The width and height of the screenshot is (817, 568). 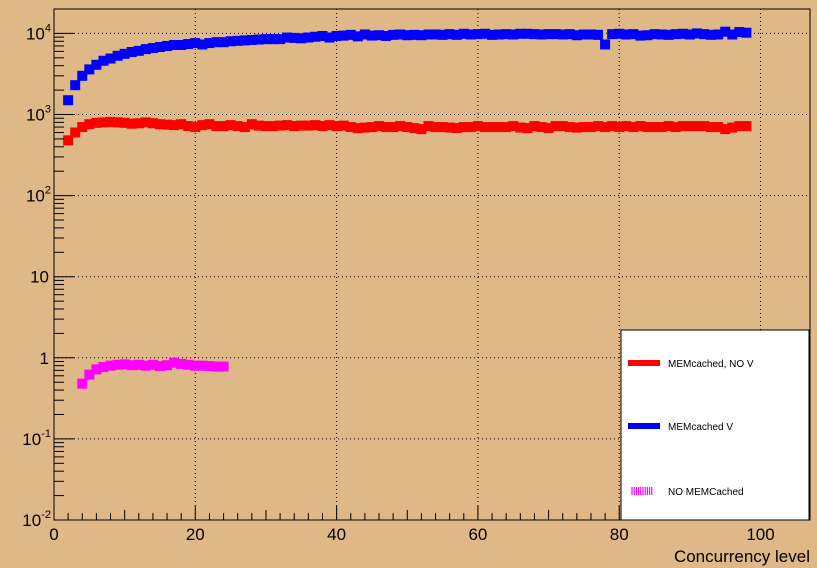 What do you see at coordinates (44, 358) in the screenshot?
I see `y-tick-label: 1` at bounding box center [44, 358].